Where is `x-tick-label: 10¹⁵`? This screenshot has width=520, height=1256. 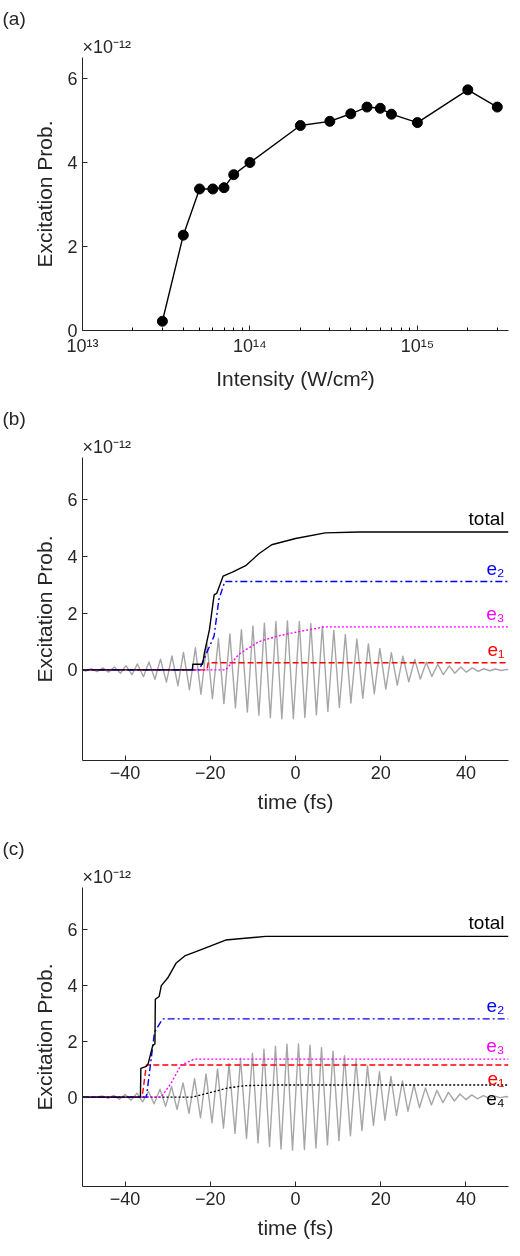
x-tick-label: 10¹⁵ is located at coordinates (417, 345).